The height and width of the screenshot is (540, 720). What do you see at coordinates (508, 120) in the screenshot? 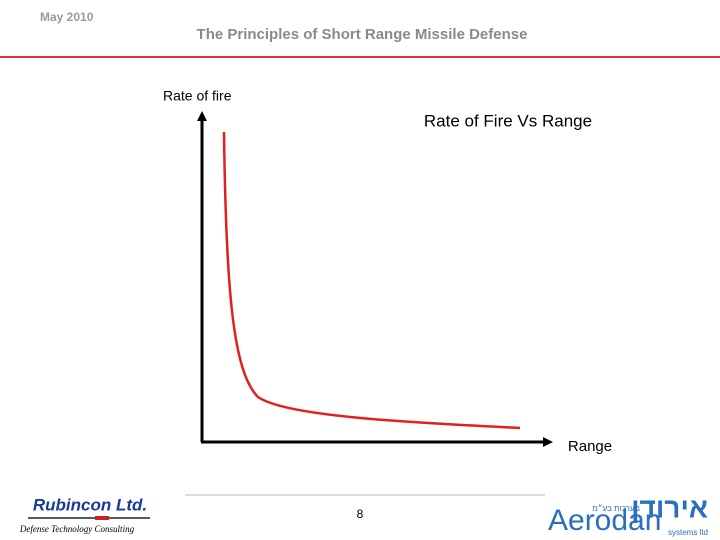
I see `chart-title: Rate of Fire Vs Range` at bounding box center [508, 120].